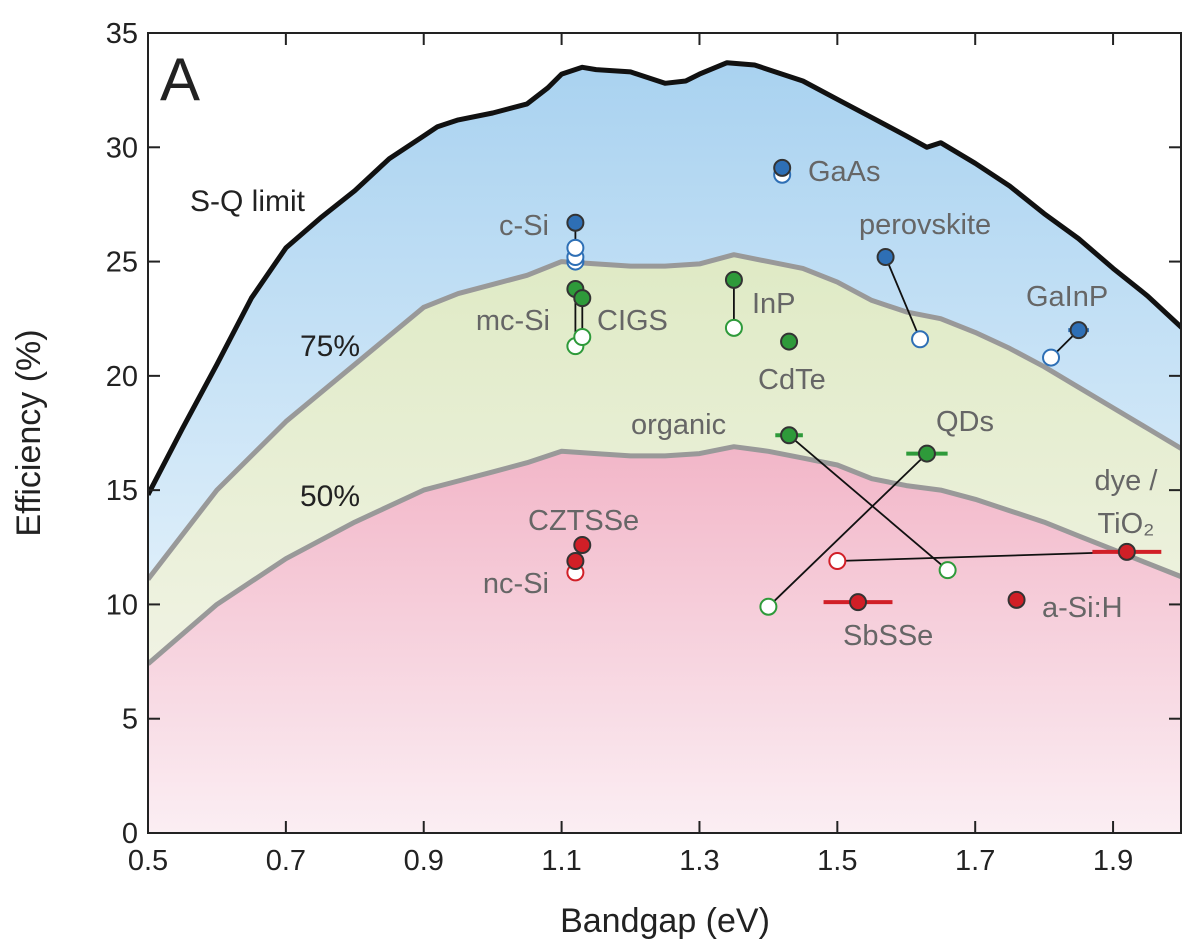 Image resolution: width=1182 pixels, height=945 pixels. I want to click on material-group-organic, so click(866, 503).